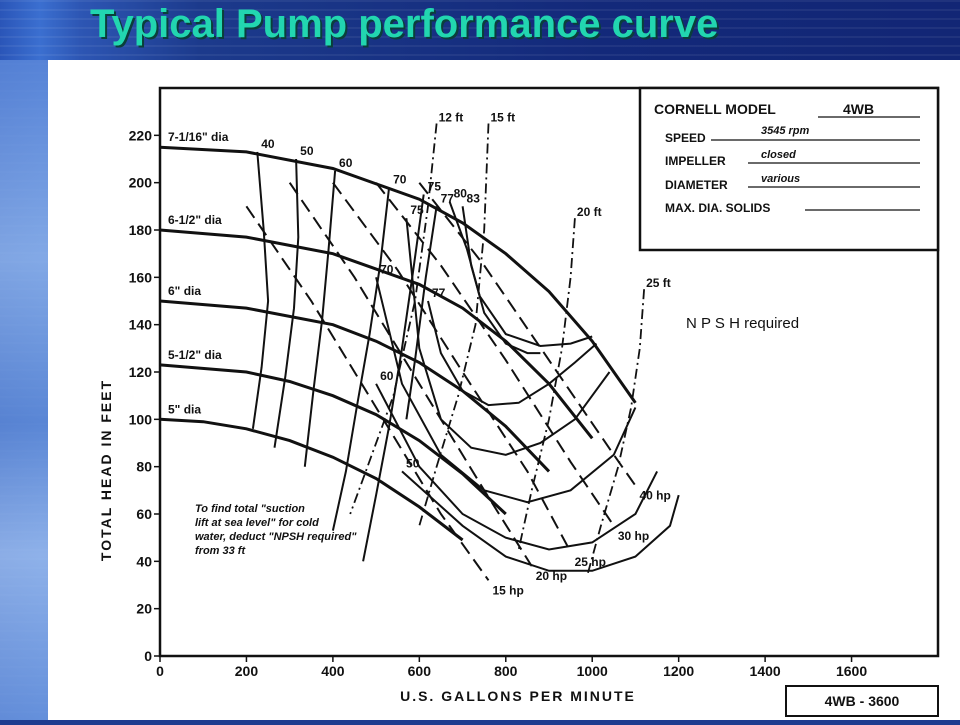 This screenshot has width=960, height=725. I want to click on x-tick-label: 400, so click(333, 671).